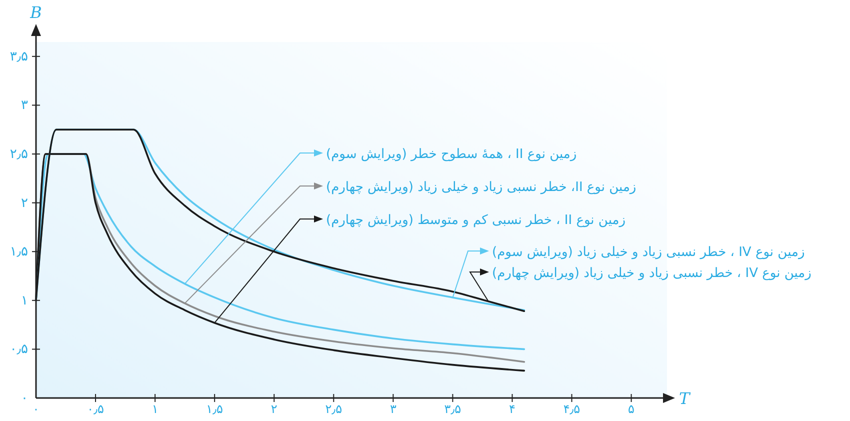  What do you see at coordinates (24, 300) in the screenshot?
I see `y-tick-label: ۱` at bounding box center [24, 300].